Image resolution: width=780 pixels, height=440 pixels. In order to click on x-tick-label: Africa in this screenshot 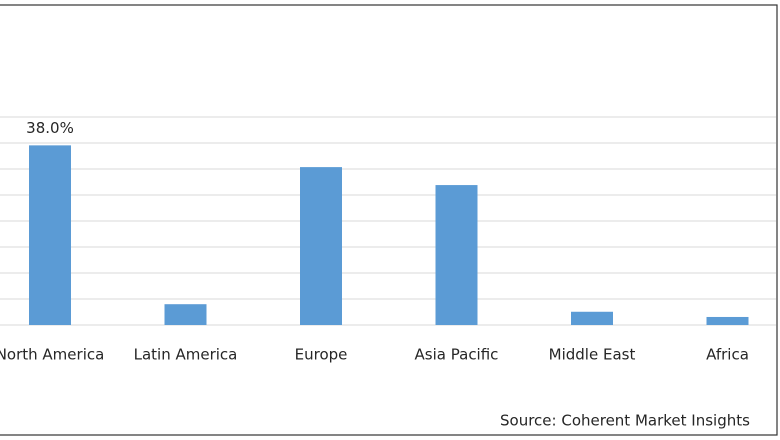, I will do `click(727, 355)`.